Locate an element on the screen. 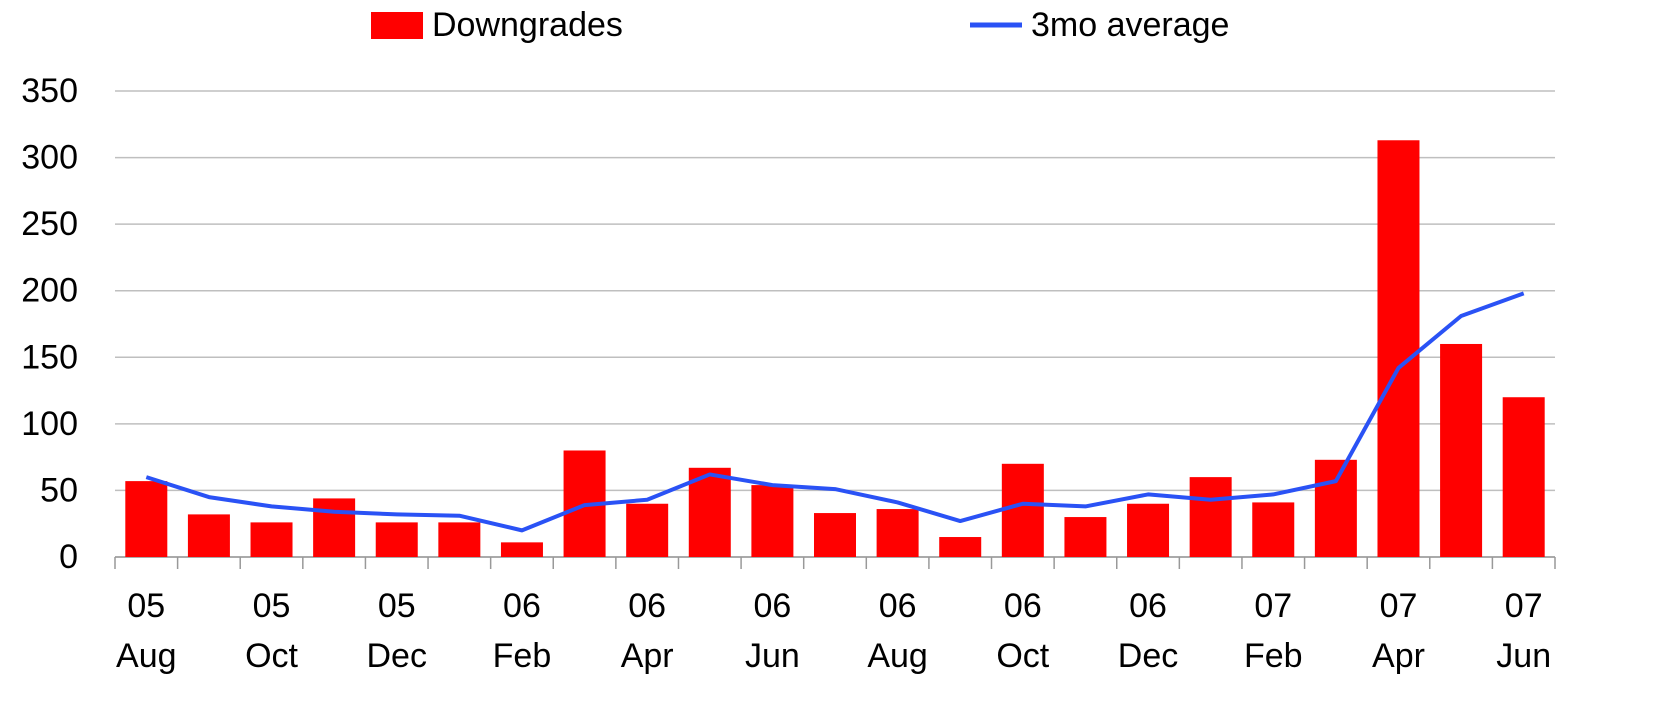  x-tick-label: 06 Aug is located at coordinates (897, 631).